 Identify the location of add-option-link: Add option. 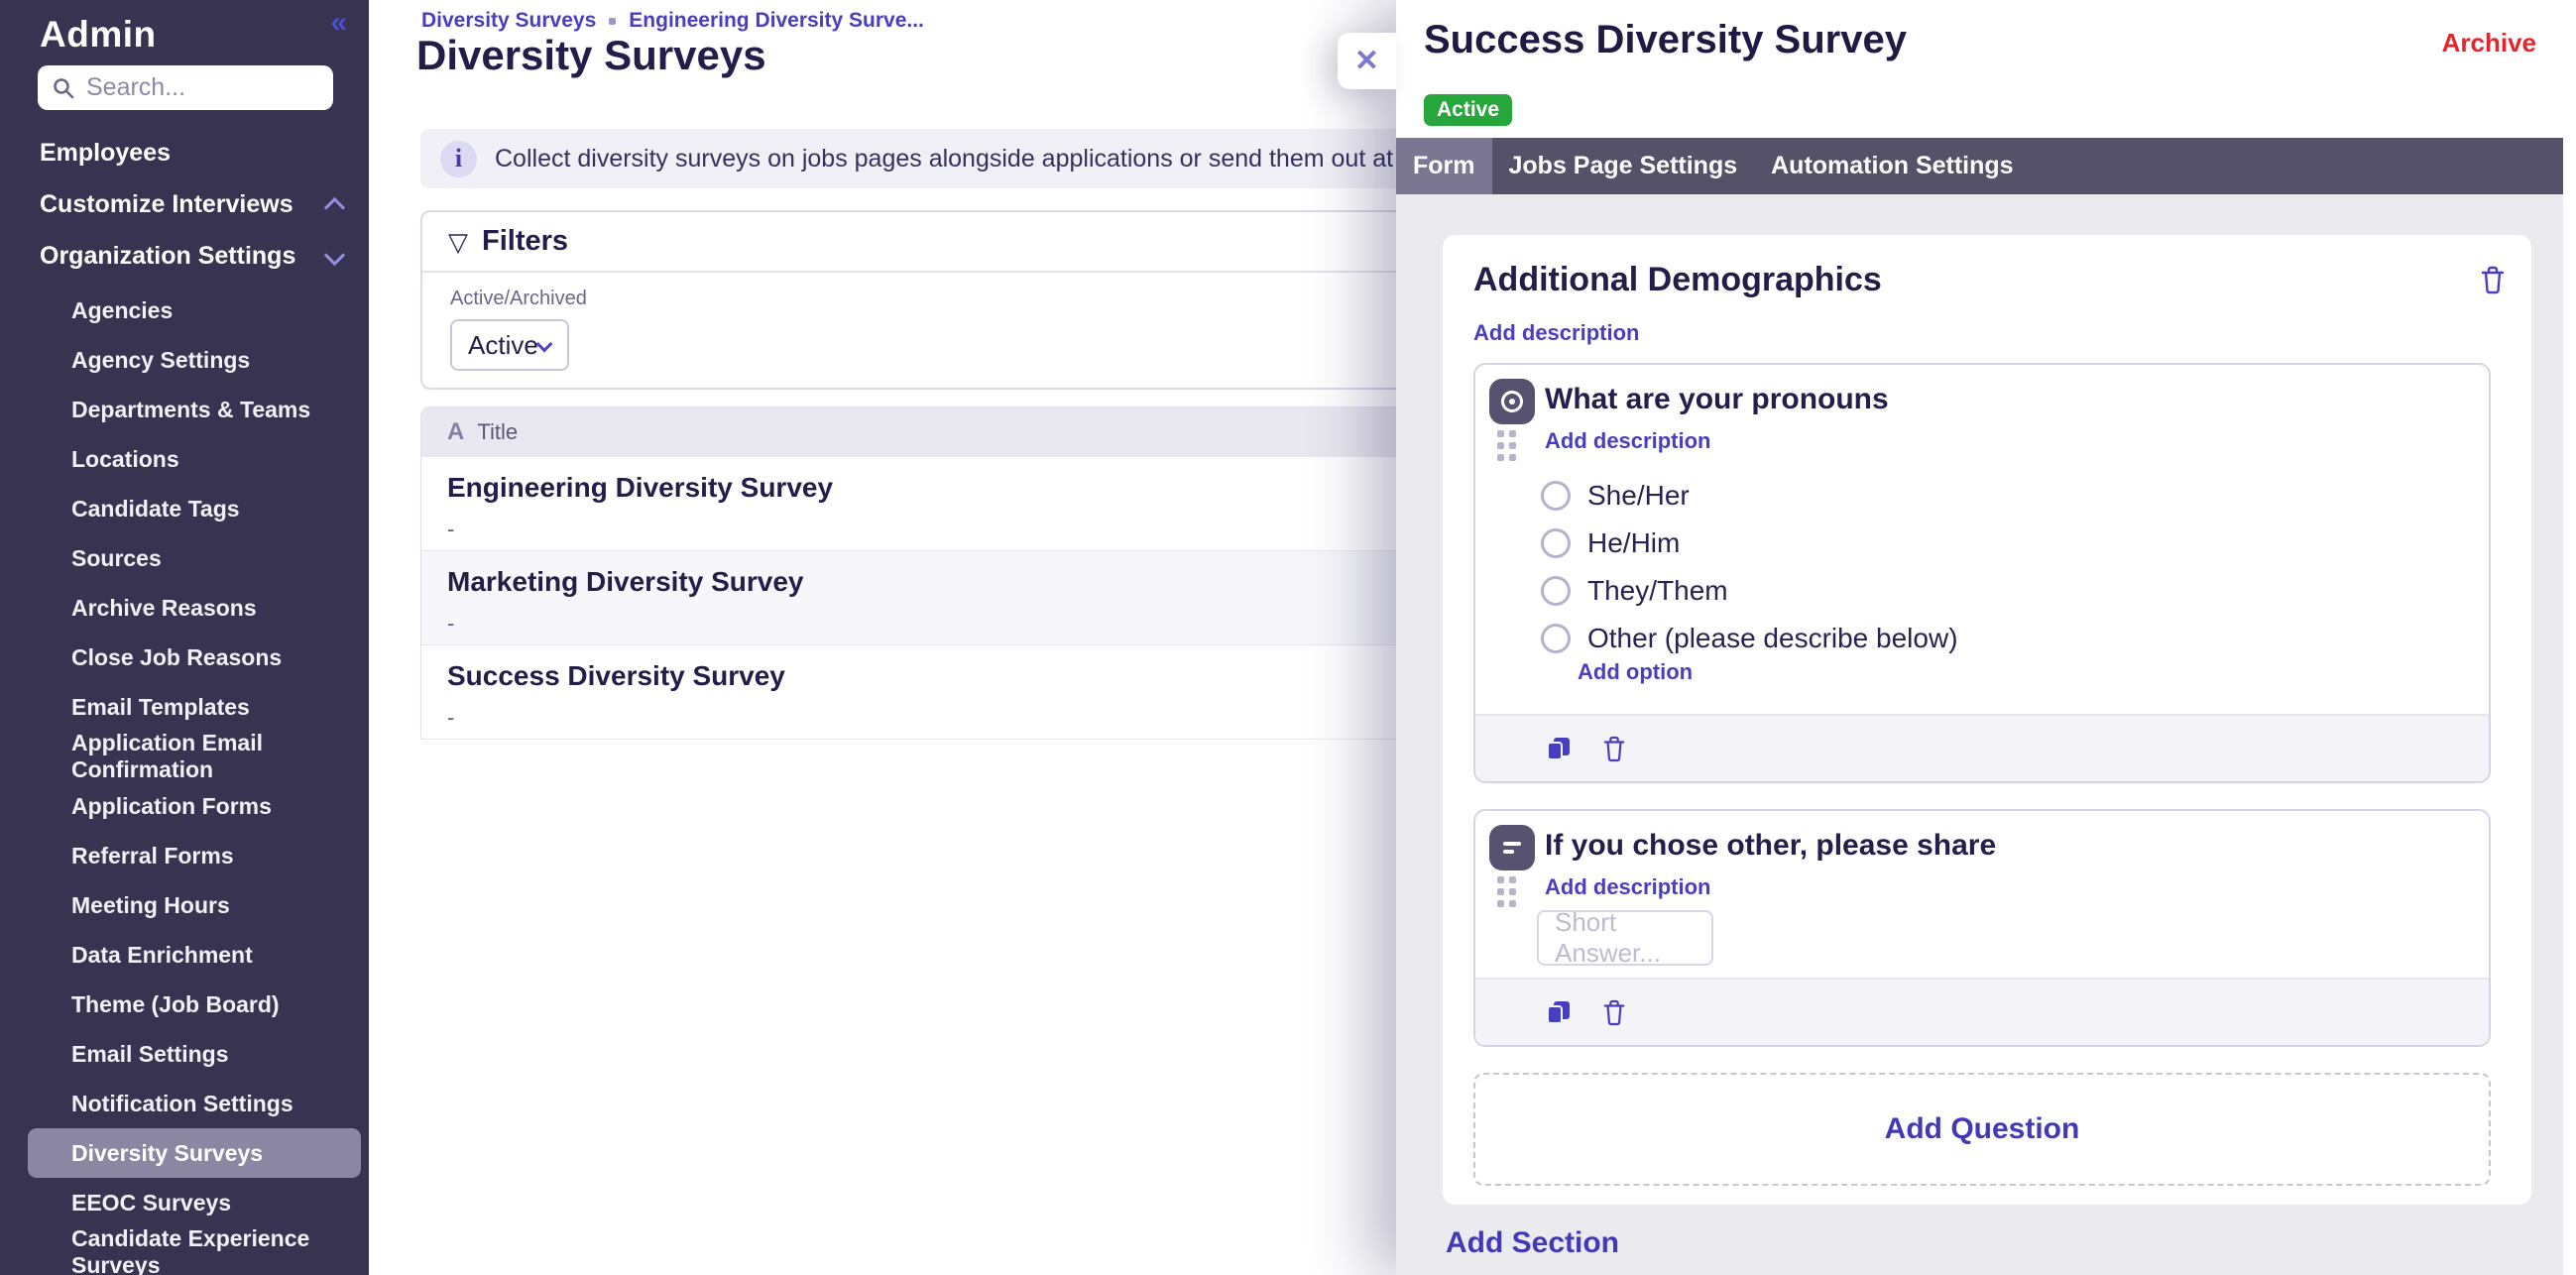
(1636, 671).